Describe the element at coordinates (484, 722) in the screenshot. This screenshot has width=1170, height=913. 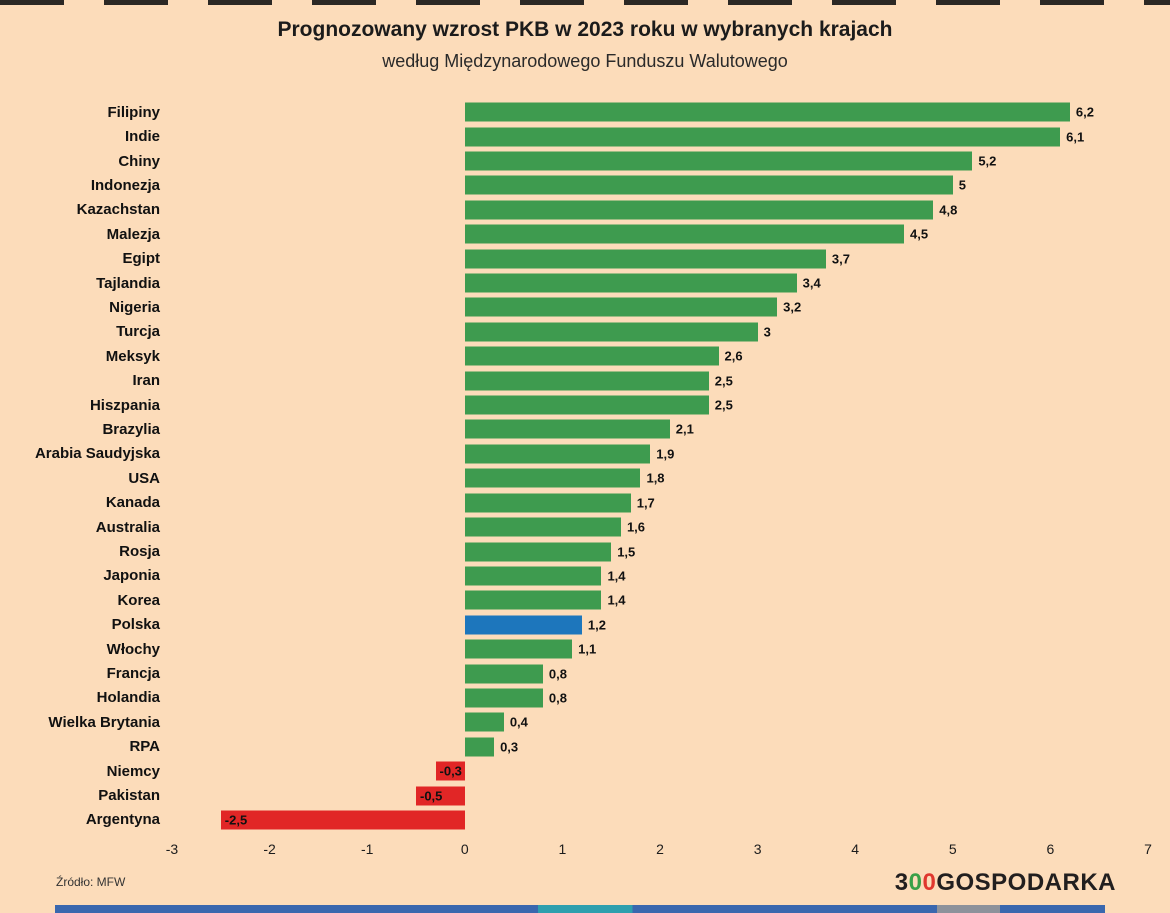
I see `bar-wielka-brytania` at that location.